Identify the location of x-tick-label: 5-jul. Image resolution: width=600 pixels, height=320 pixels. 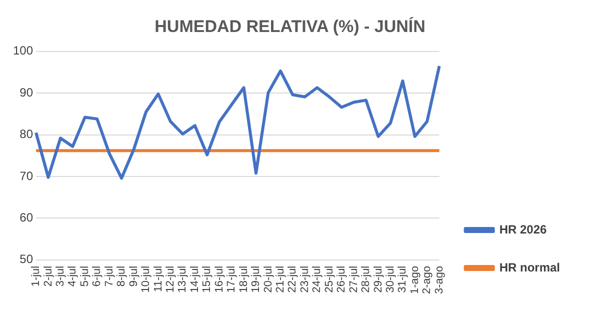
(84, 276).